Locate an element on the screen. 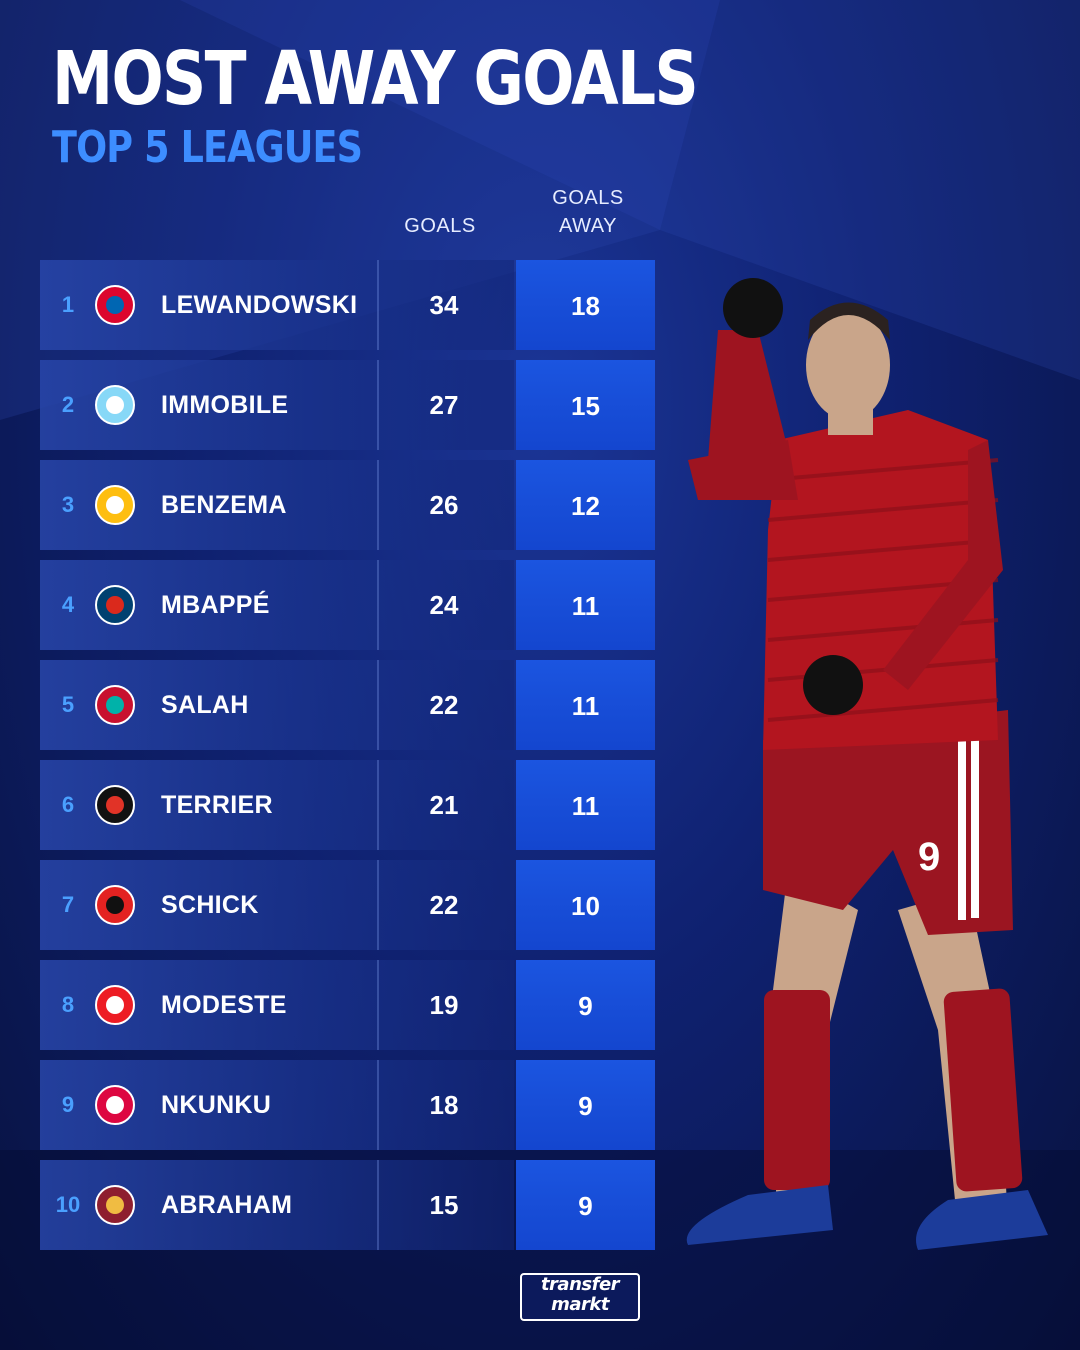  goals-value: 26 is located at coordinates (444, 505).